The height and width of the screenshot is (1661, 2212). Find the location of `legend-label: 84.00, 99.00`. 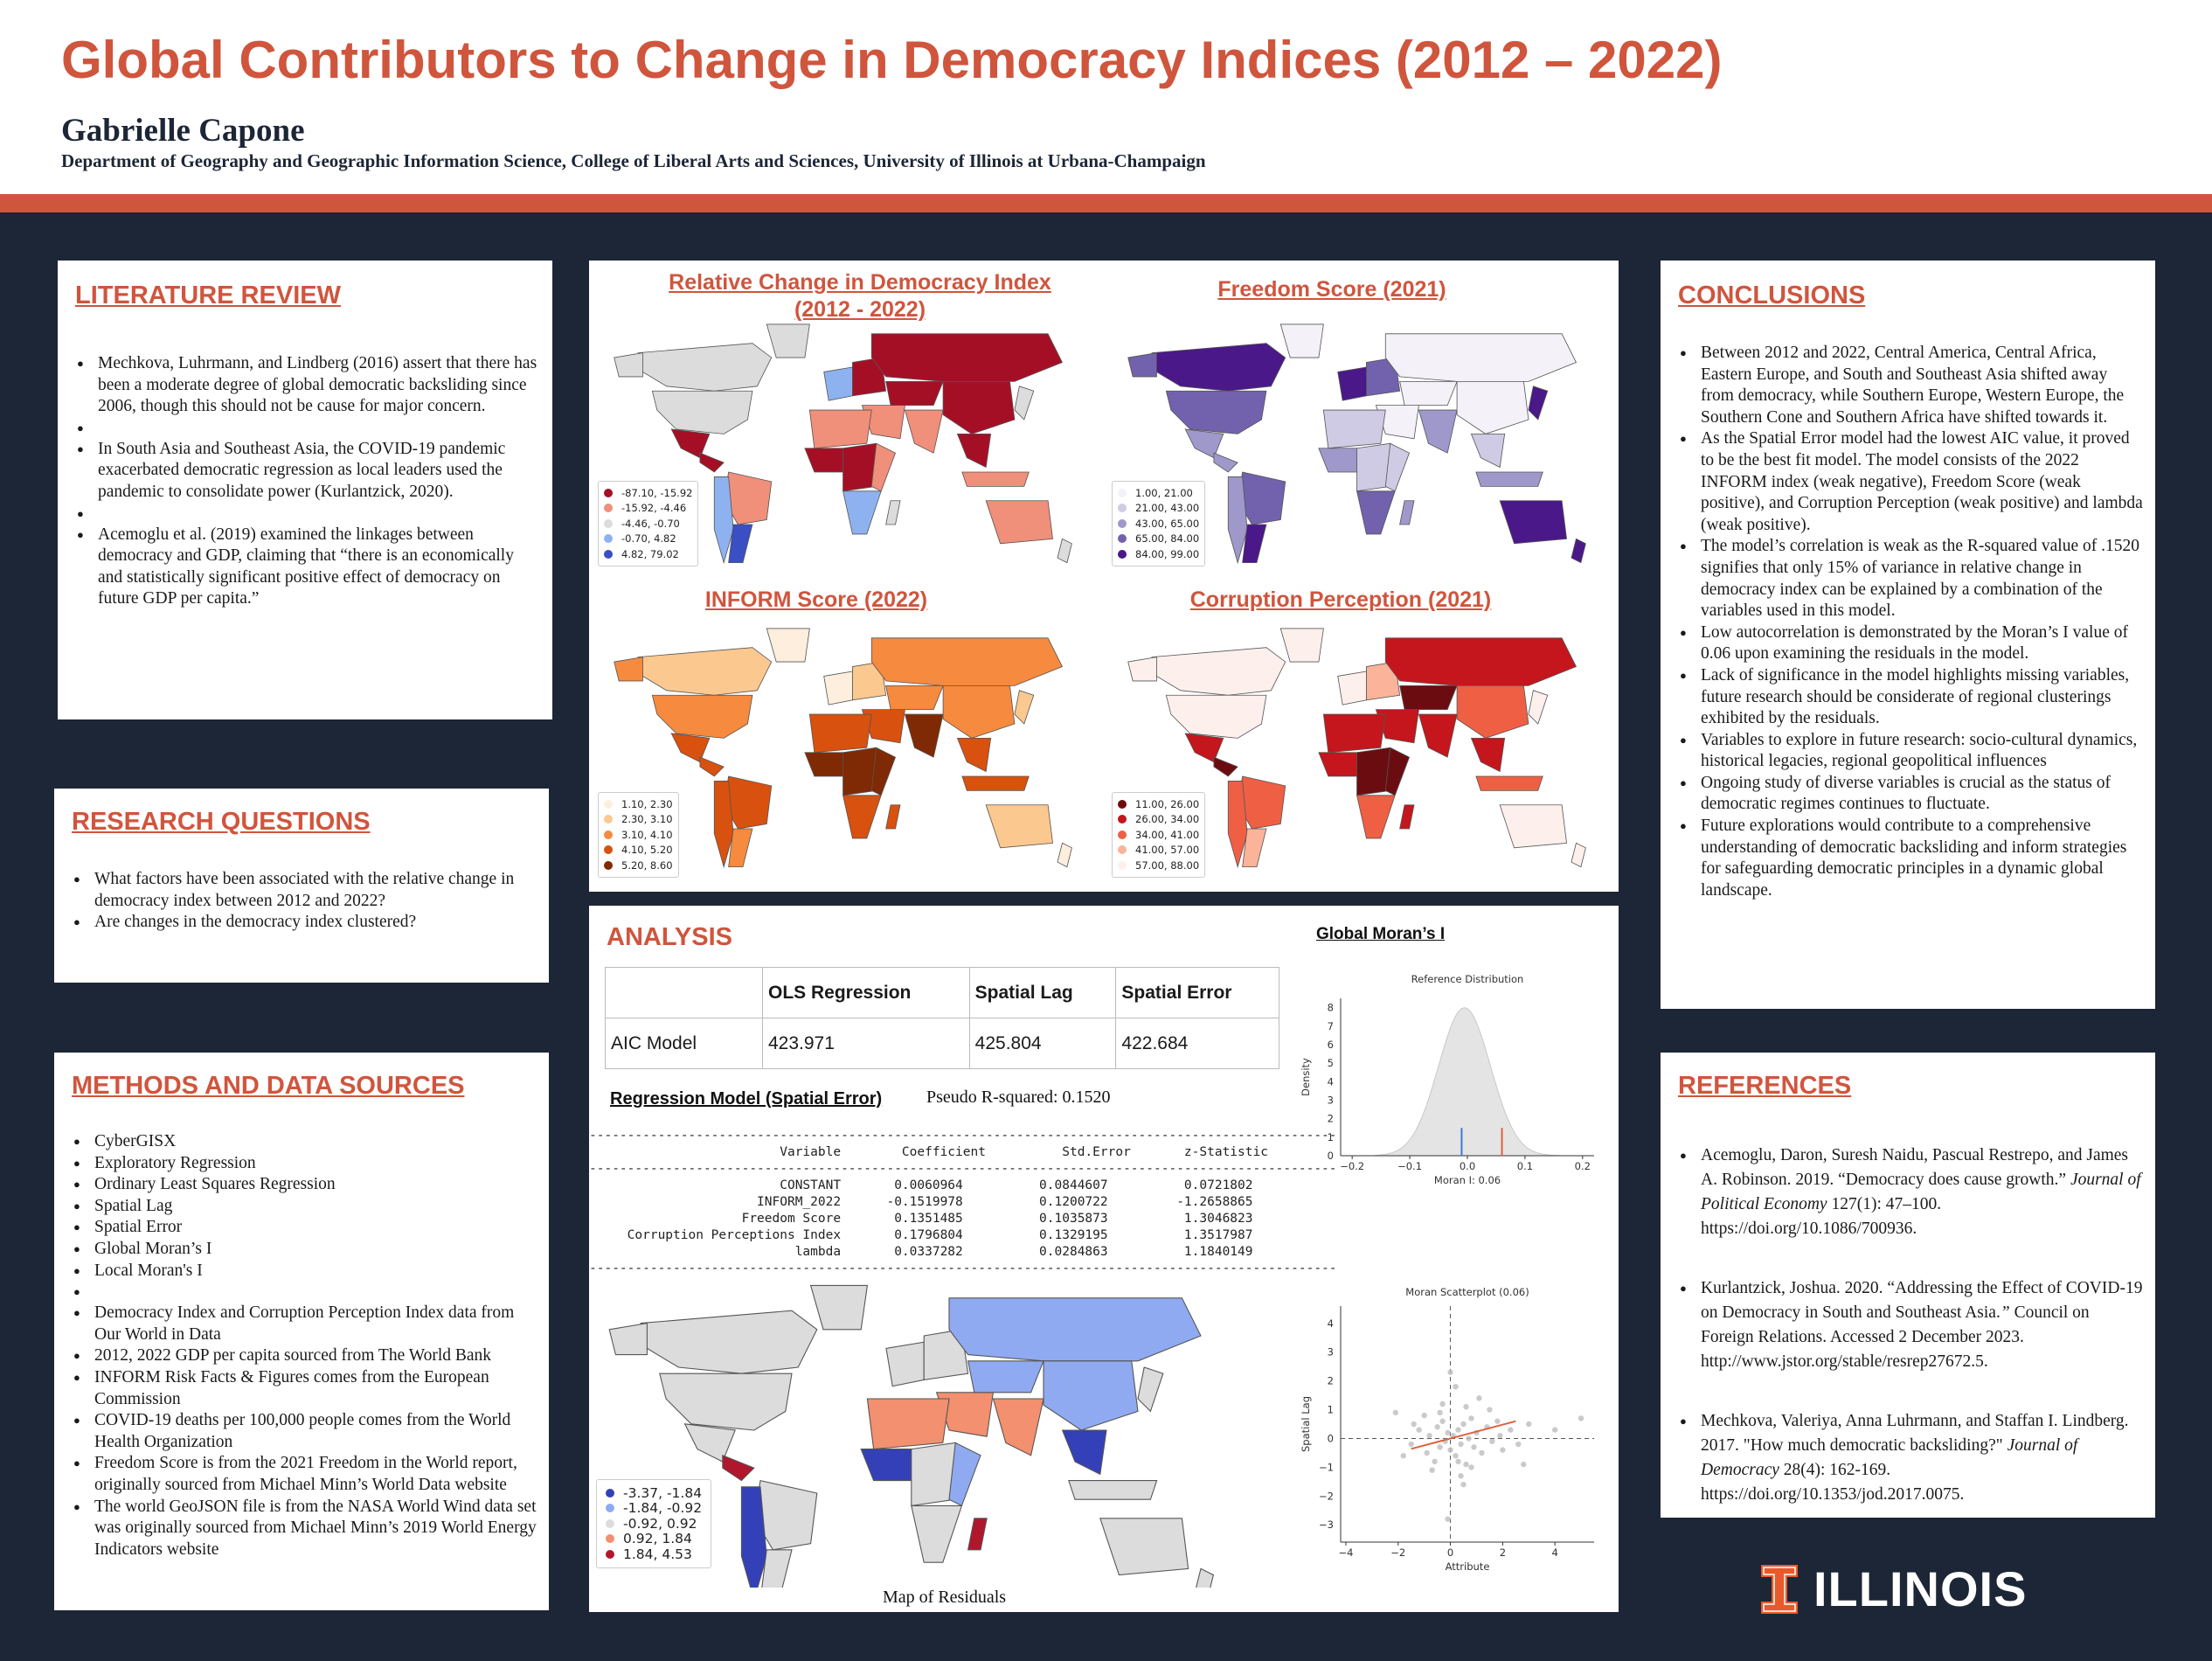

legend-label: 84.00, 99.00 is located at coordinates (1167, 553).